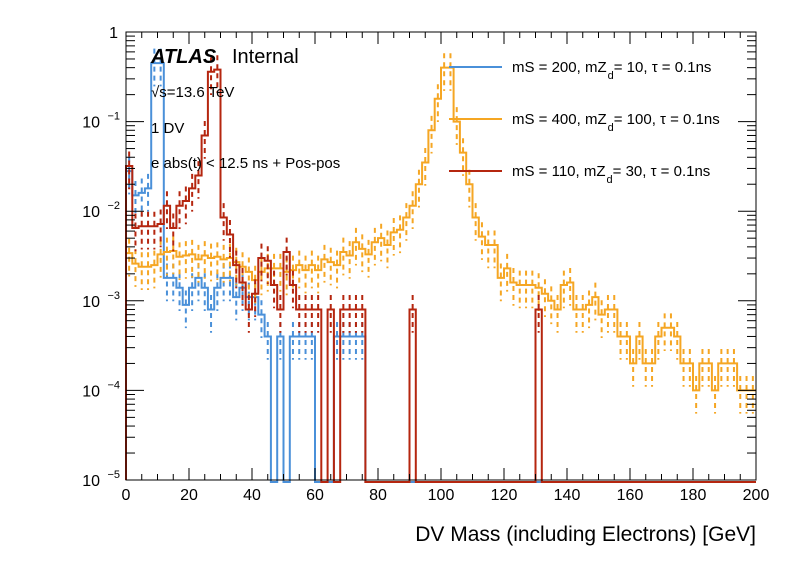 Image resolution: width=796 pixels, height=572 pixels. What do you see at coordinates (265, 57) in the screenshot?
I see `internal-label: Internal` at bounding box center [265, 57].